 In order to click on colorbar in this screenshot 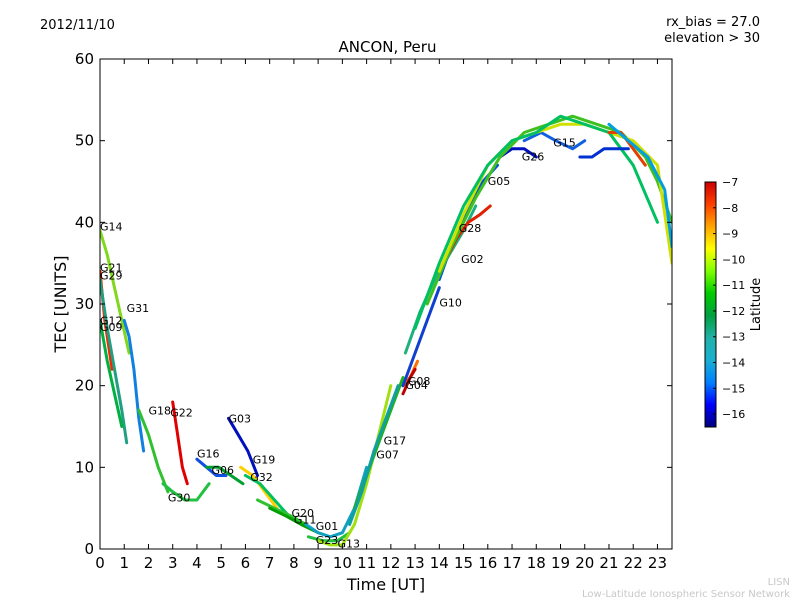, I will do `click(710, 304)`.